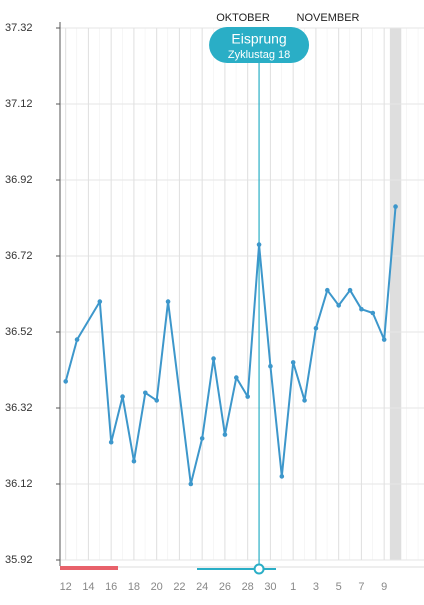 The image size is (424, 605). Describe the element at coordinates (19, 560) in the screenshot. I see `y-tick-label: 35.92` at that location.